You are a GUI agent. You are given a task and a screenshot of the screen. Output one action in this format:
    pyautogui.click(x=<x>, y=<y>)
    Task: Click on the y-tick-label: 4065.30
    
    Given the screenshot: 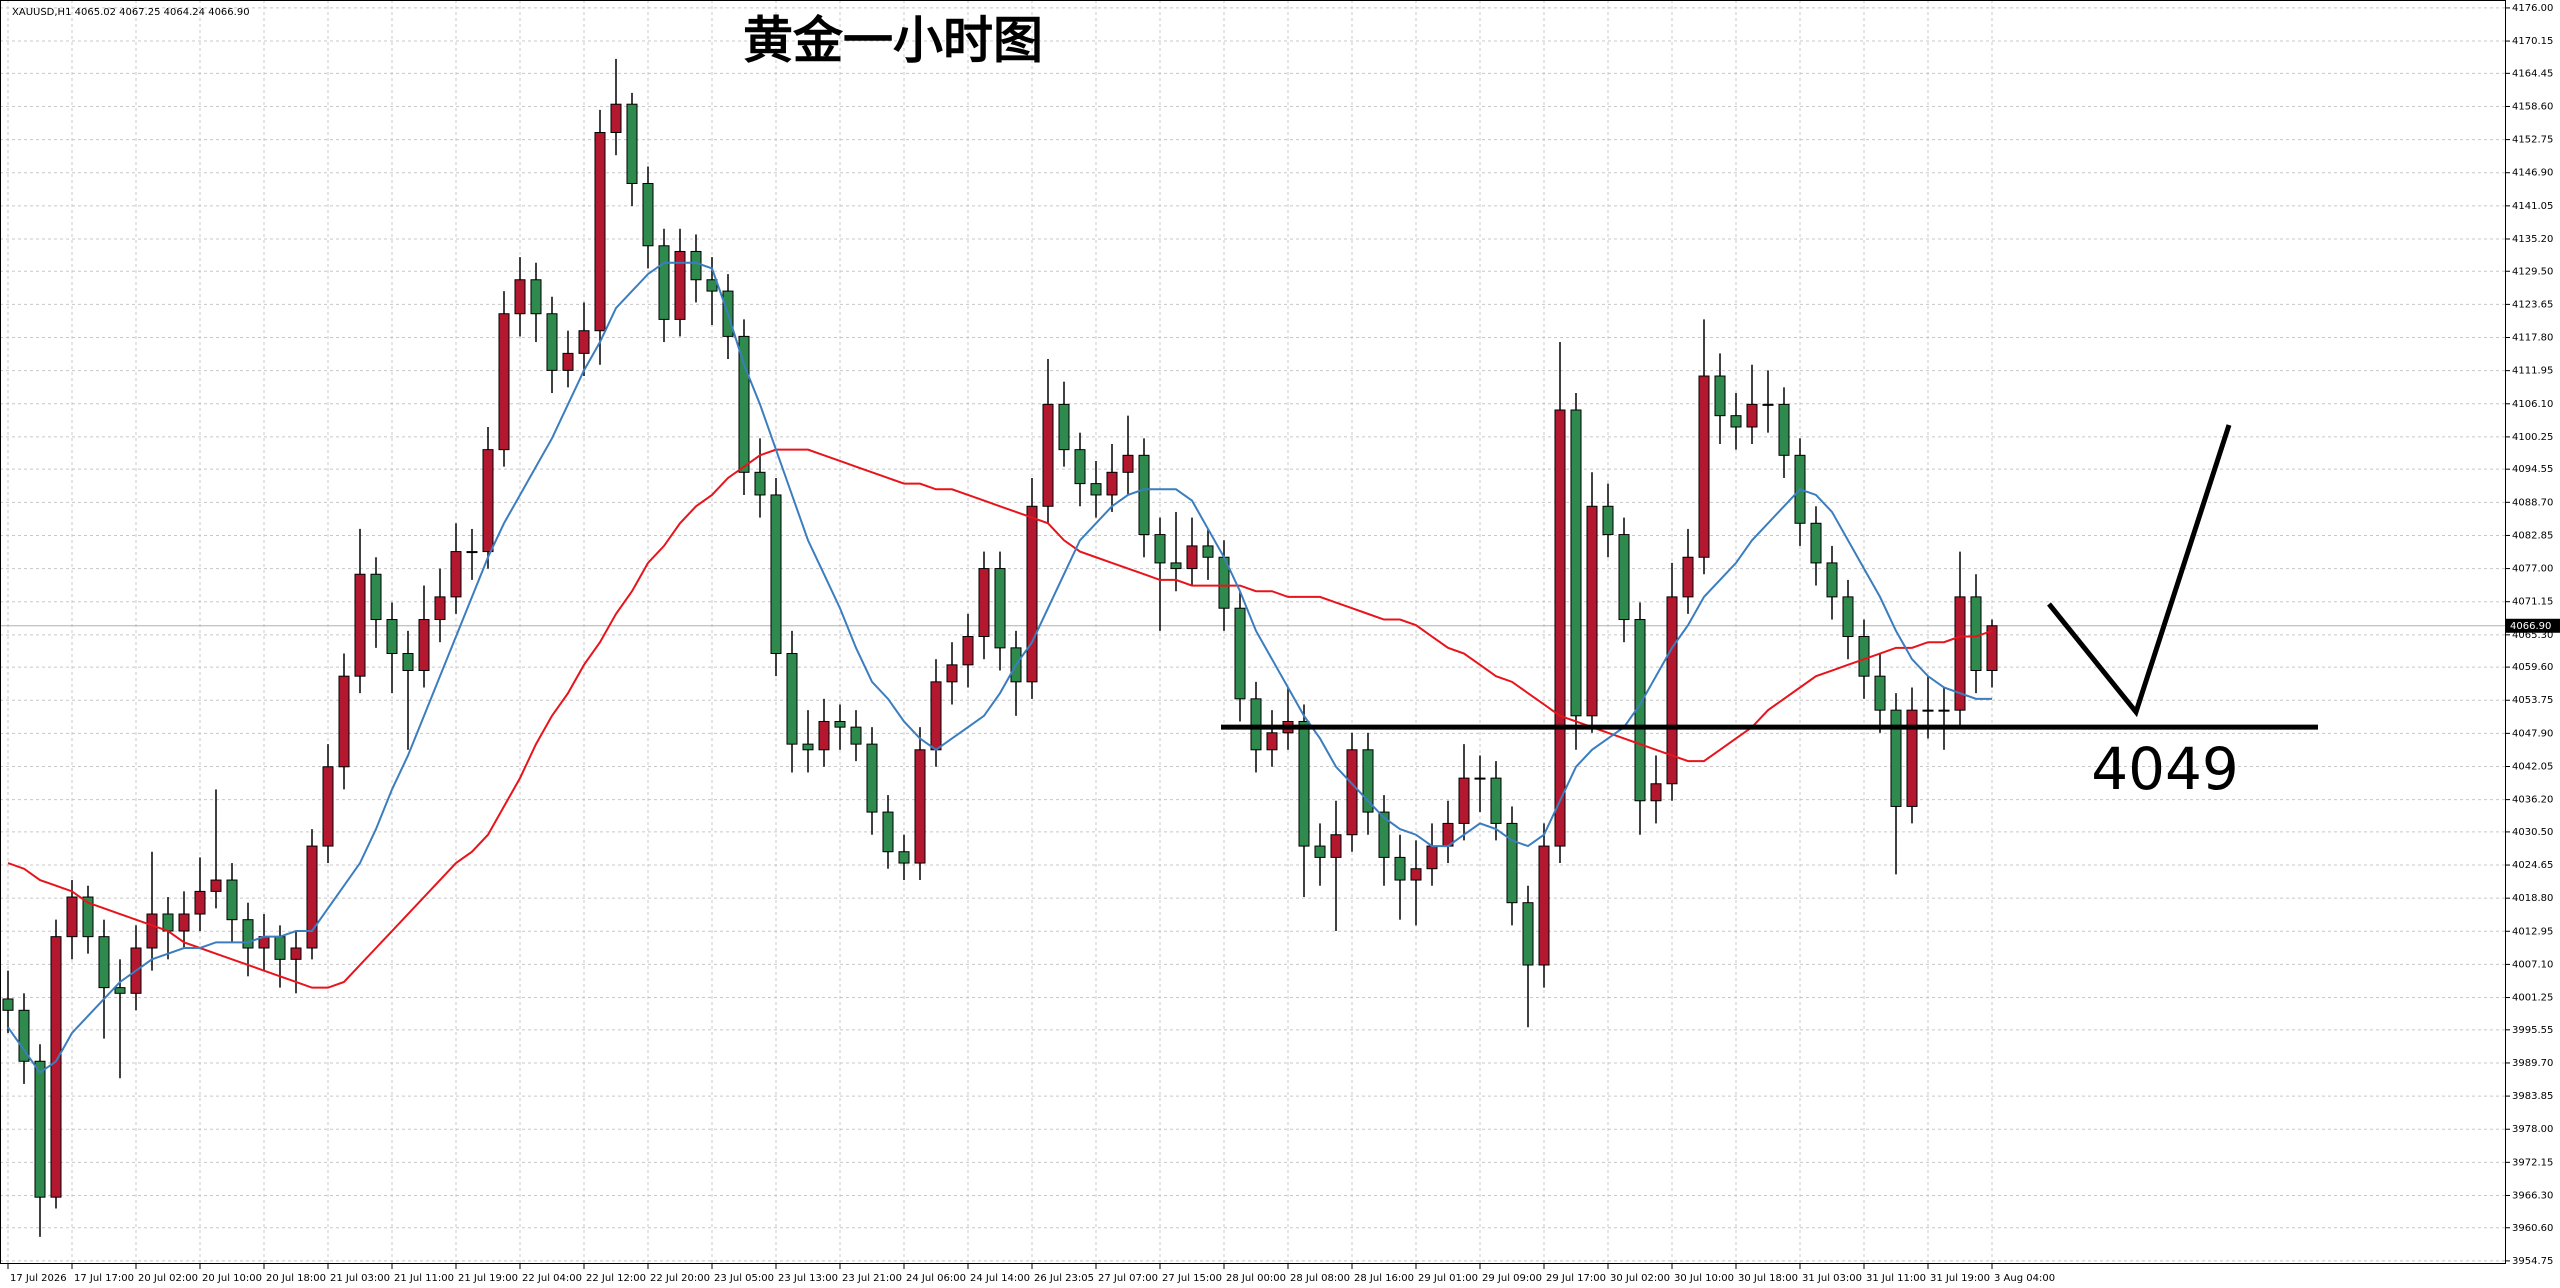 What is the action you would take?
    pyautogui.click(x=2532, y=635)
    